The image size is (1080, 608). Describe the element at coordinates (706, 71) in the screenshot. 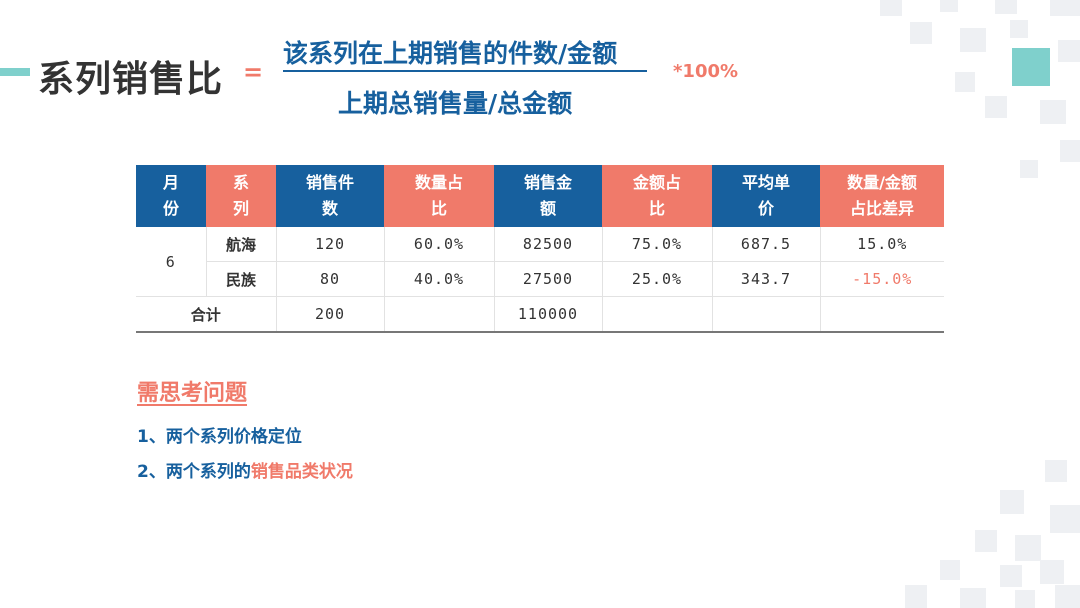

I see `formula-multiplier: *100%` at that location.